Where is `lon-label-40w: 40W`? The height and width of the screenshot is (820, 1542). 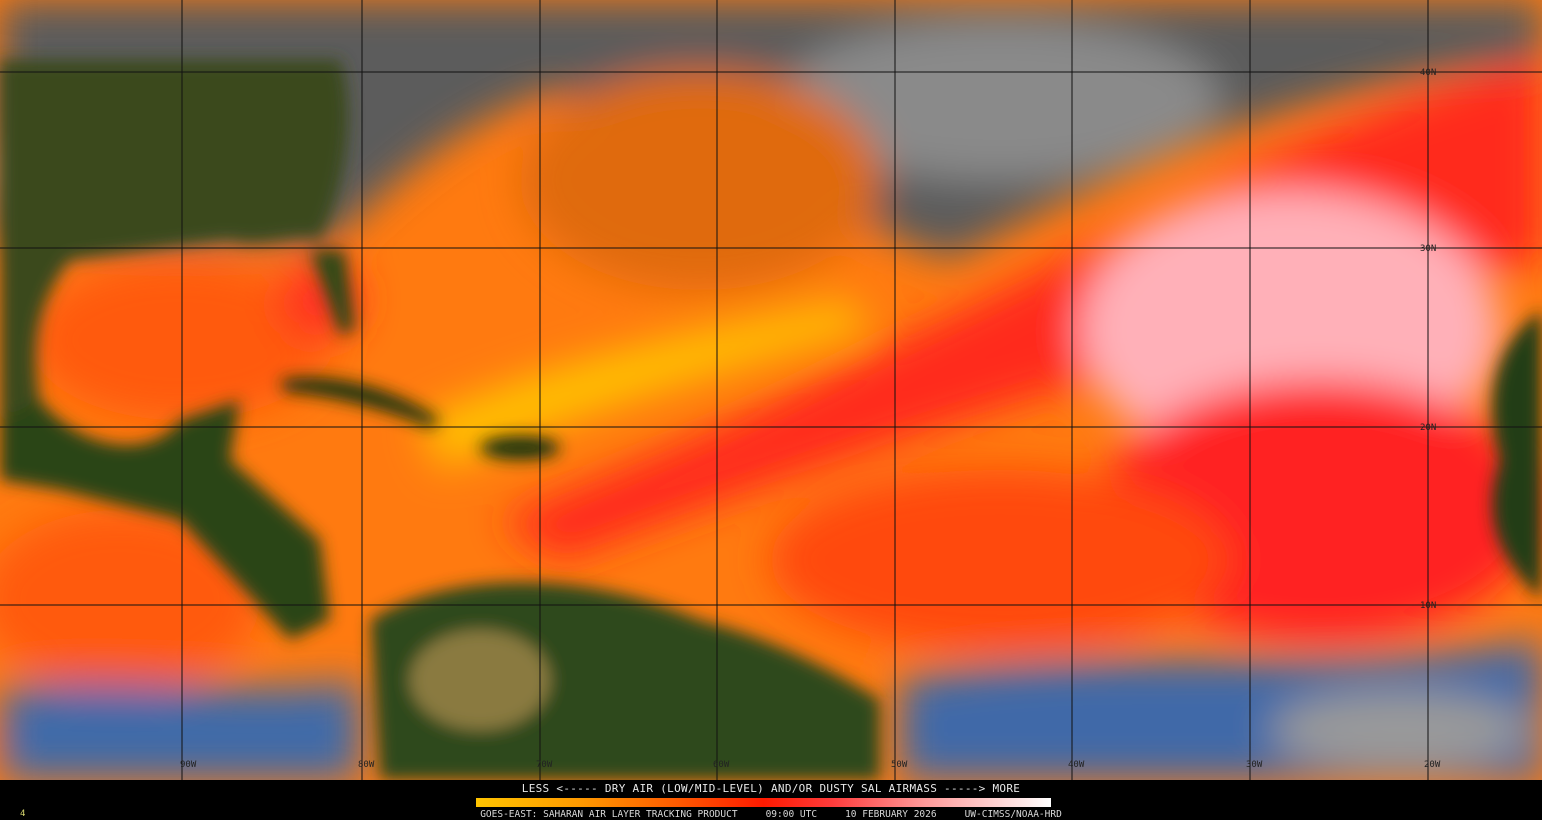
lon-label-40w: 40W is located at coordinates (1076, 765).